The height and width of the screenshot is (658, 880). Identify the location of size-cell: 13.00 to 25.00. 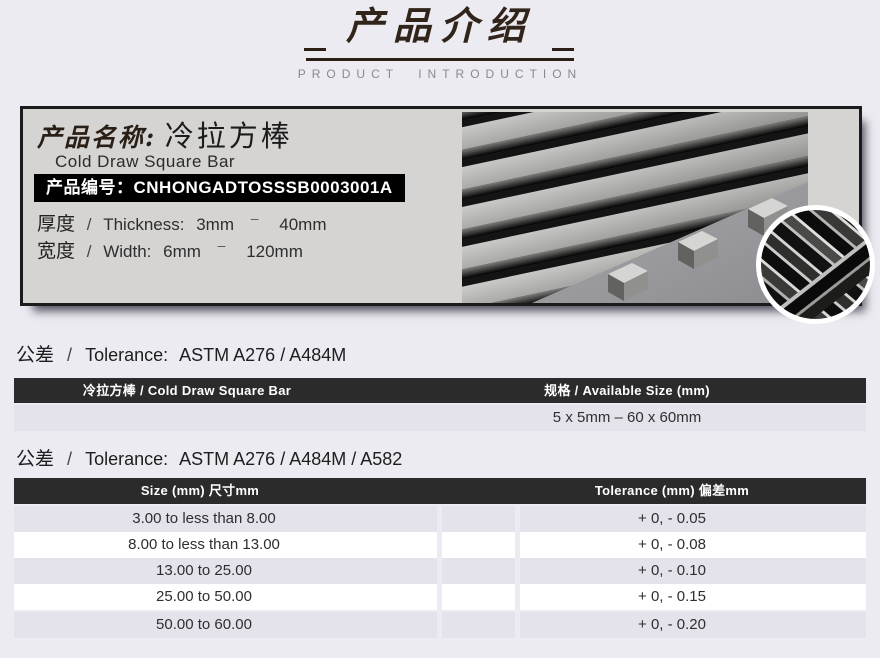
(225, 571).